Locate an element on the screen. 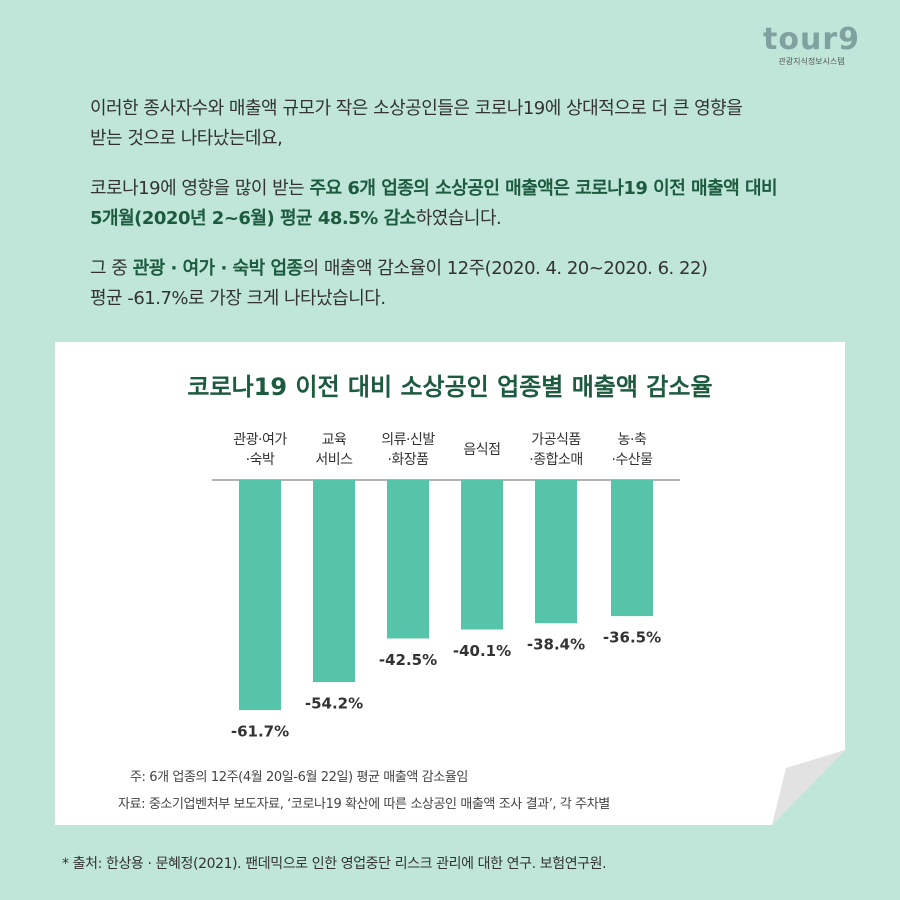 This screenshot has width=900, height=900. intro-bold: 주요 6개 업종의 소상공인 매출액은 코로나19 이전 매출액 대비 is located at coordinates (543, 188).